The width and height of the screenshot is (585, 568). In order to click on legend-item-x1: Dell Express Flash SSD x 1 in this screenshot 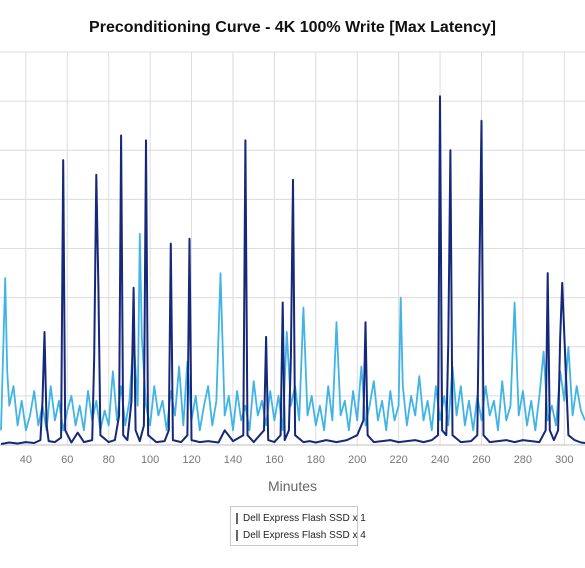, I will do `click(301, 518)`.